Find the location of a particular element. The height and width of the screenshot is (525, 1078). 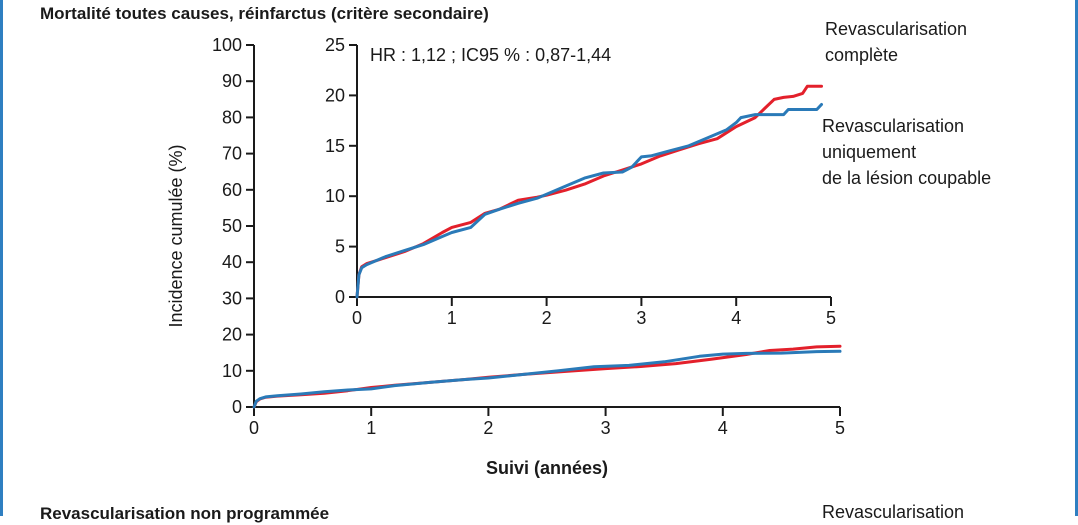

inset-y-tick-label-3: 15 is located at coordinates (335, 146).